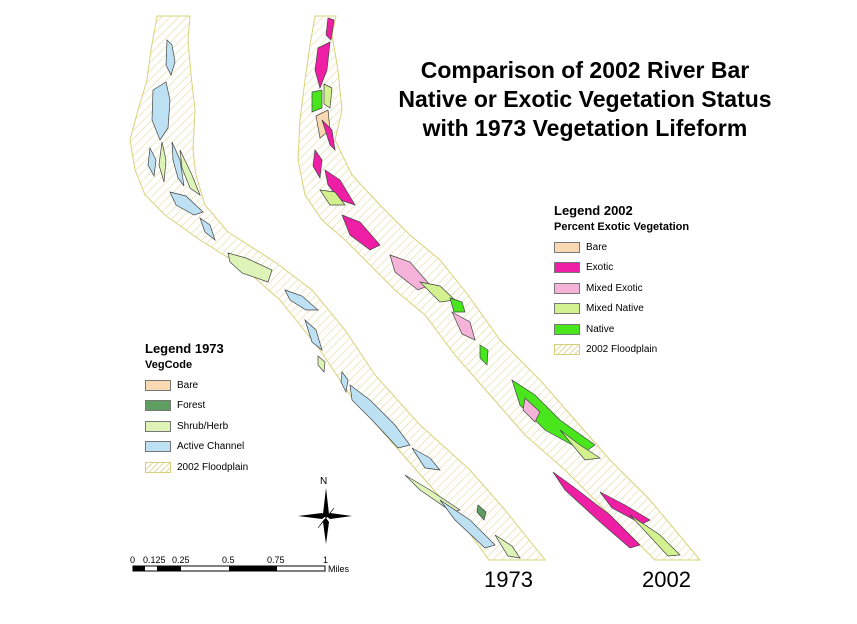 Image resolution: width=857 pixels, height=624 pixels. I want to click on legend-item: Mixed Exotic, so click(621, 288).